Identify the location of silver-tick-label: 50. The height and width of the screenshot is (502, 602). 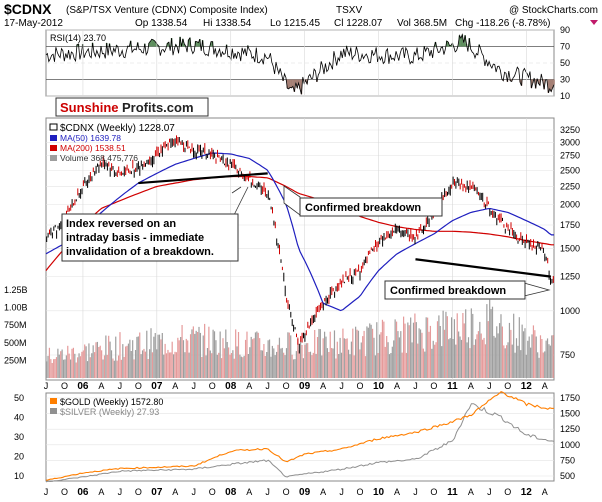
(19, 398).